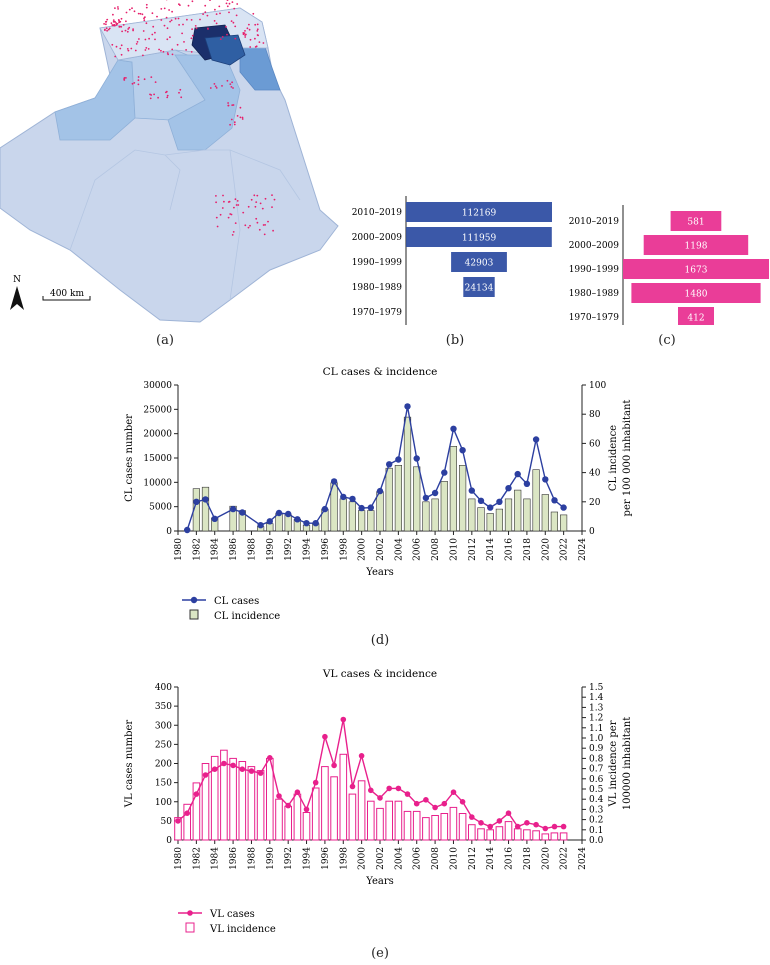 This screenshot has height=965, width=770. Describe the element at coordinates (510, 858) in the screenshot. I see `x-tick-label: 2016` at that location.